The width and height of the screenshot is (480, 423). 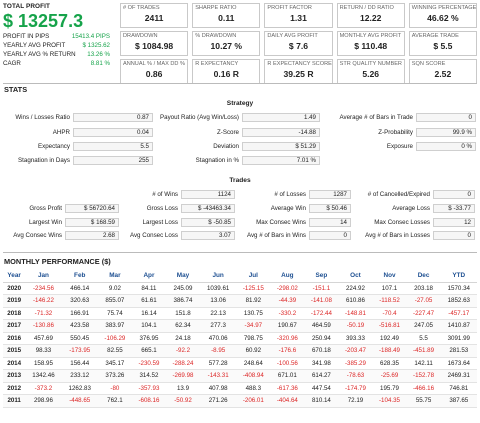 What do you see at coordinates (287, 338) in the screenshot?
I see `month-value-cell: -320.96` at bounding box center [287, 338].